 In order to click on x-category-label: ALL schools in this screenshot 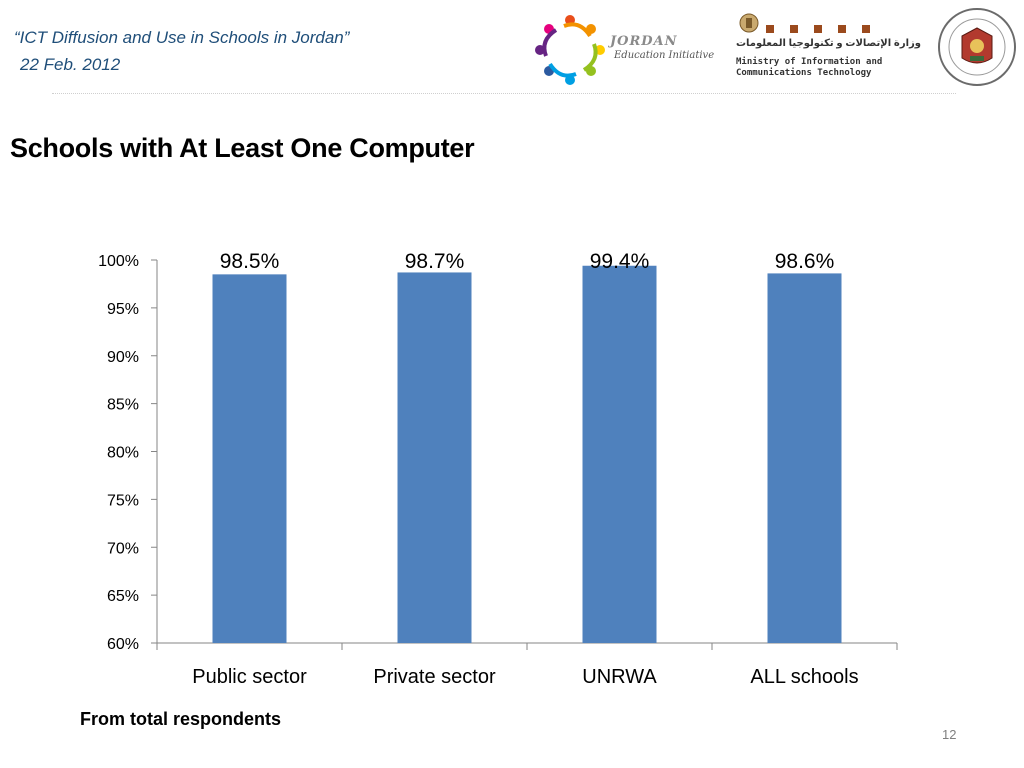, I will do `click(804, 677)`.